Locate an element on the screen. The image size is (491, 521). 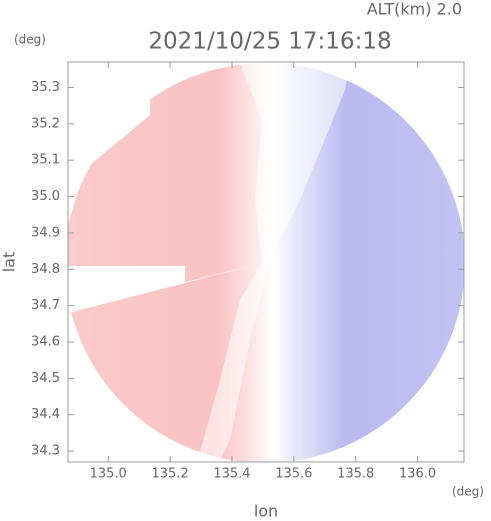
y-tick-label: 34.9 is located at coordinates (45, 232).